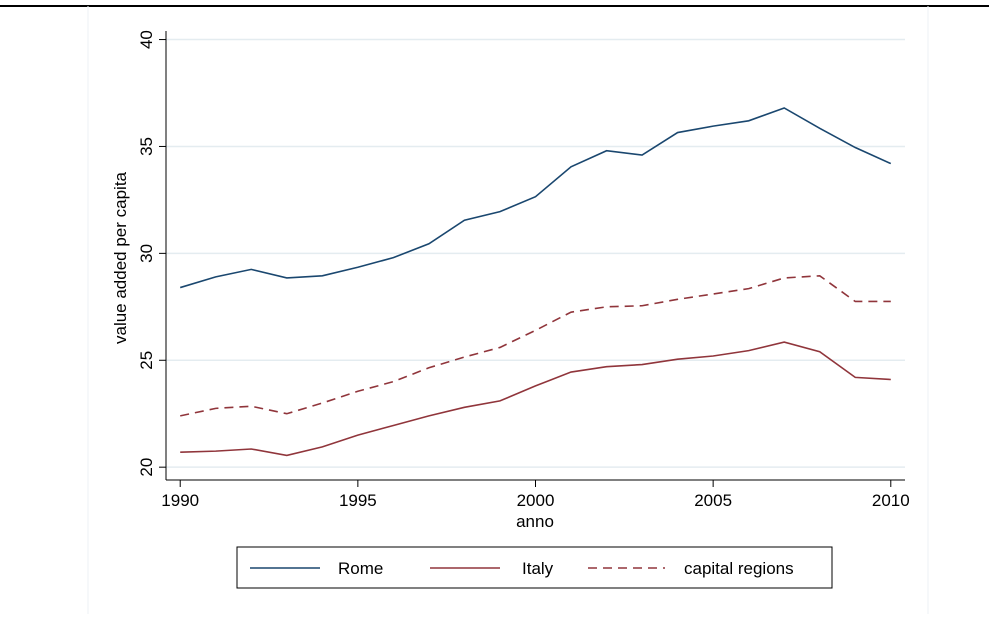 The image size is (989, 619). I want to click on y-tick-label: 35, so click(146, 146).